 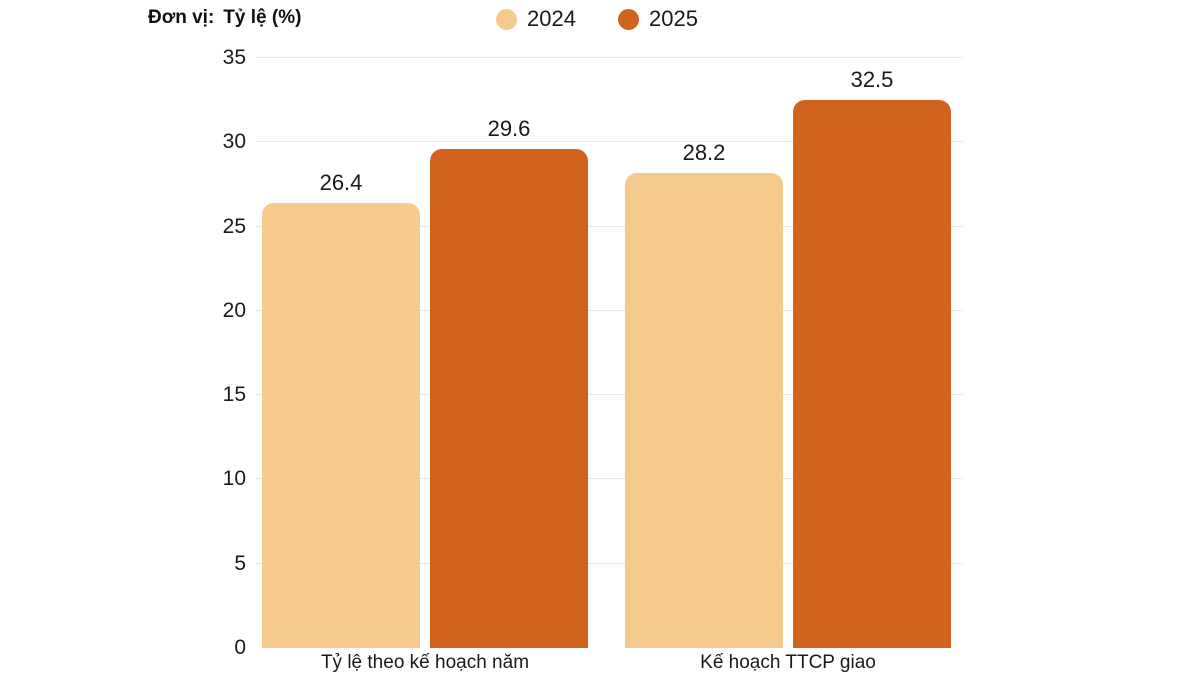 I want to click on bar-value-label: 28.2, so click(x=704, y=152).